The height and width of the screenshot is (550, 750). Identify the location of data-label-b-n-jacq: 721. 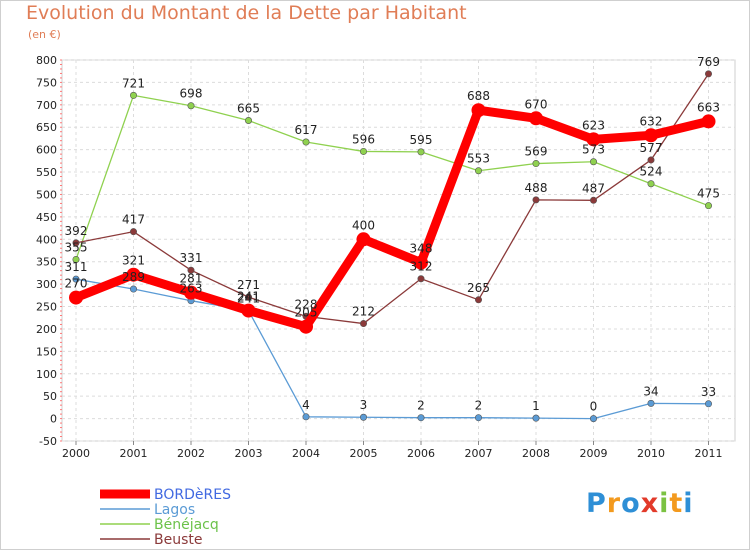
(133, 83).